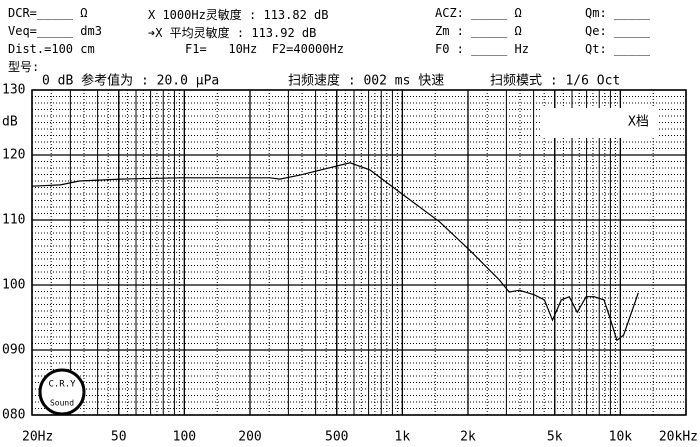  What do you see at coordinates (336, 437) in the screenshot?
I see `x-tick-label: 500` at bounding box center [336, 437].